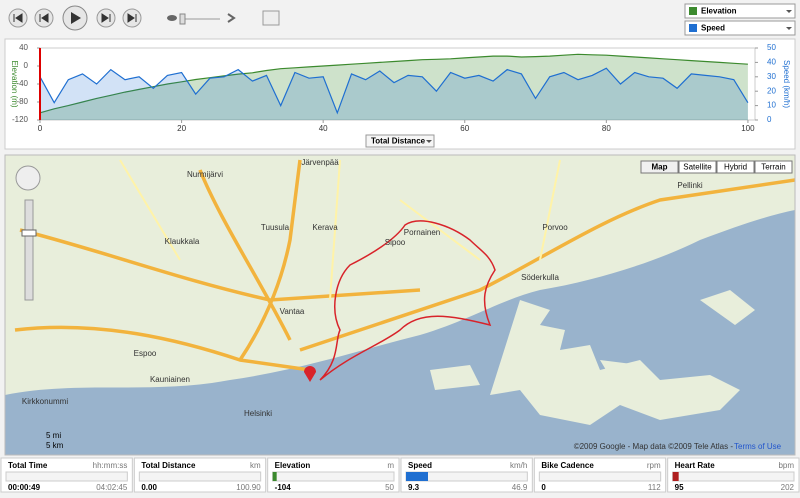 The height and width of the screenshot is (498, 800). I want to click on stat-value: 95, so click(679, 487).